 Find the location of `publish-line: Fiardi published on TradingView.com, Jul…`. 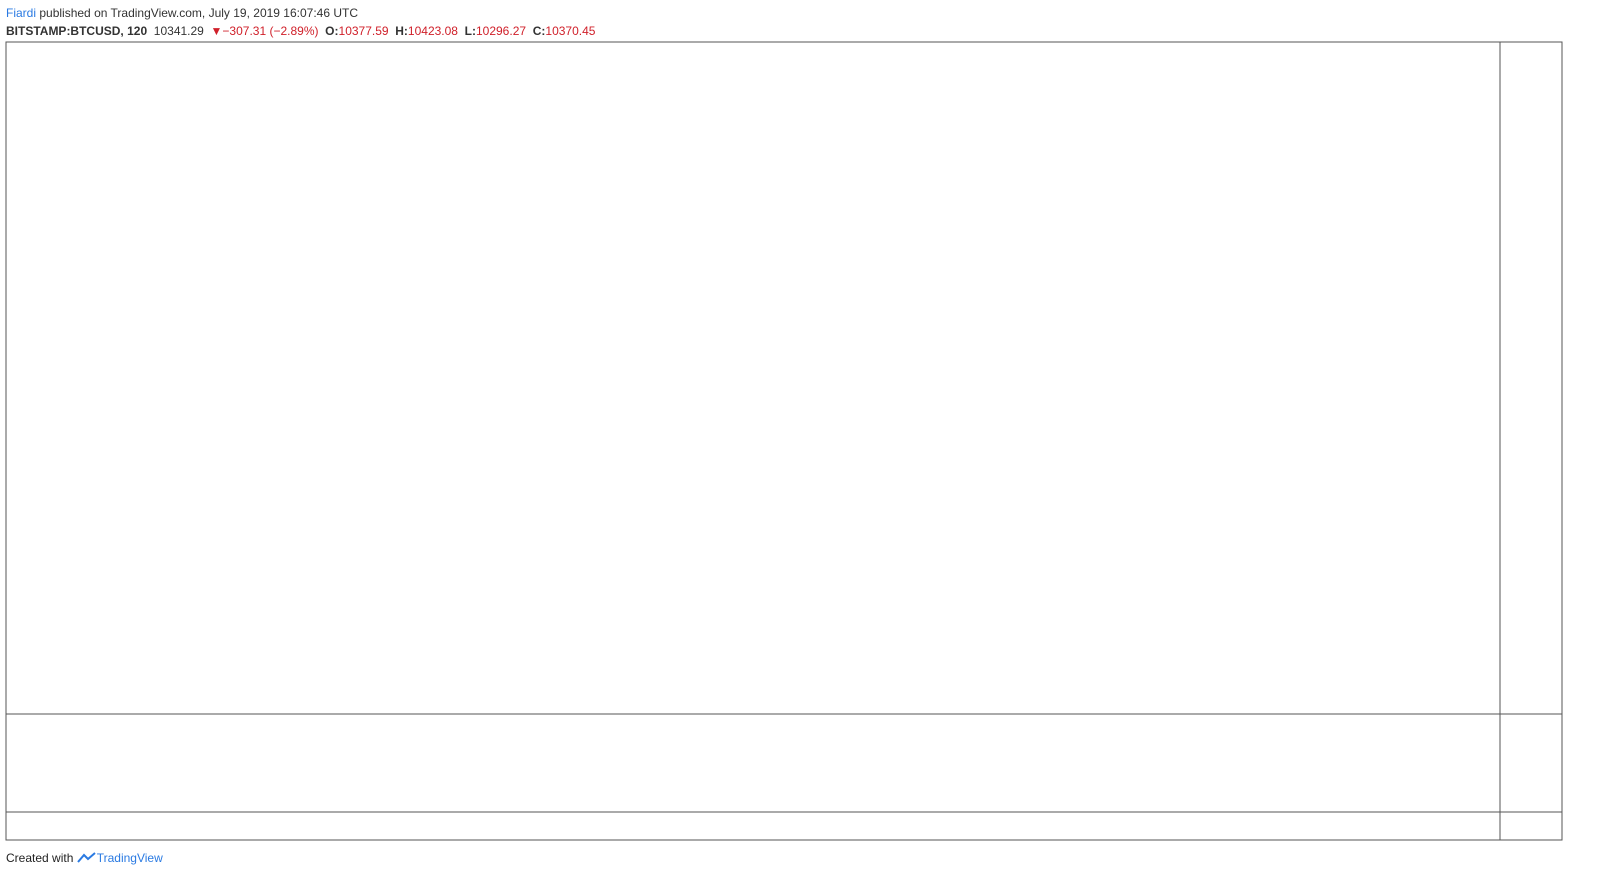

publish-line: Fiardi published on TradingView.com, Jul… is located at coordinates (300, 13).